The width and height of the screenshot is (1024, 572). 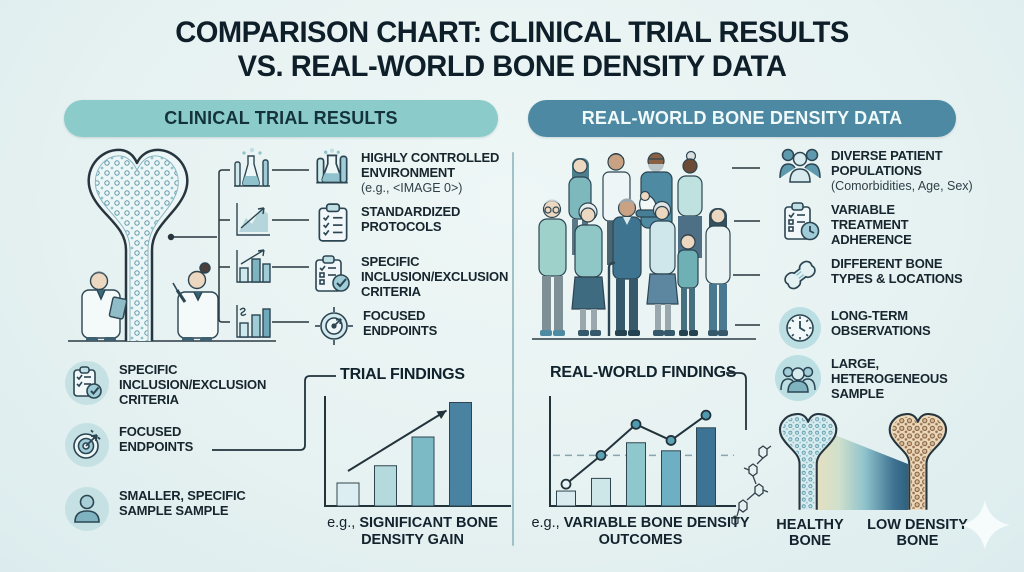 I want to click on low-density-bone-label: LOW DENSITY BONE, so click(x=917, y=533).